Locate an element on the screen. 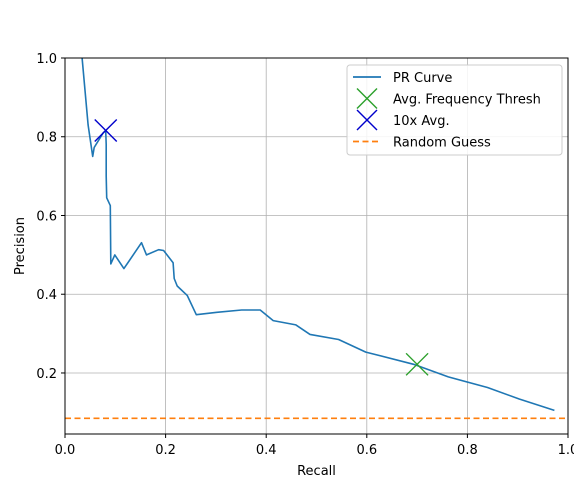 The width and height of the screenshot is (574, 488). y-axis-label: Precision is located at coordinates (20, 246).